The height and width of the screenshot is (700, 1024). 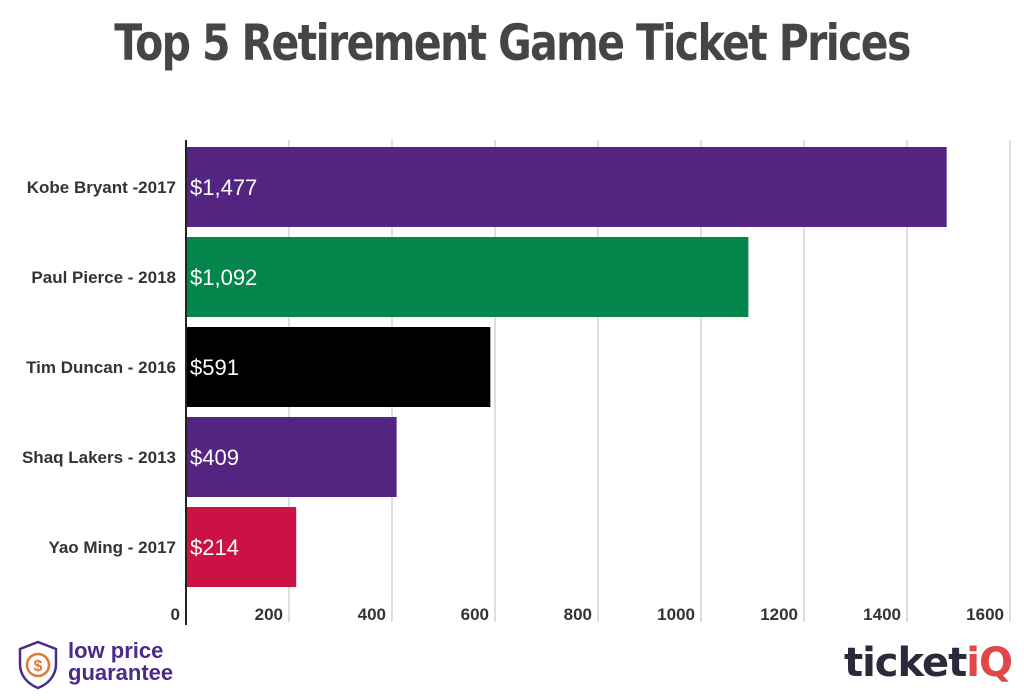 What do you see at coordinates (985, 614) in the screenshot?
I see `x-tick-label: 1600` at bounding box center [985, 614].